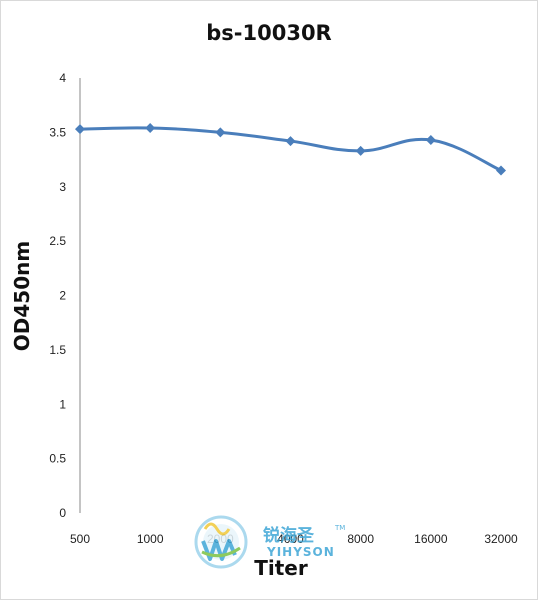 The width and height of the screenshot is (538, 600). What do you see at coordinates (360, 539) in the screenshot?
I see `x-tick-label: 8000` at bounding box center [360, 539].